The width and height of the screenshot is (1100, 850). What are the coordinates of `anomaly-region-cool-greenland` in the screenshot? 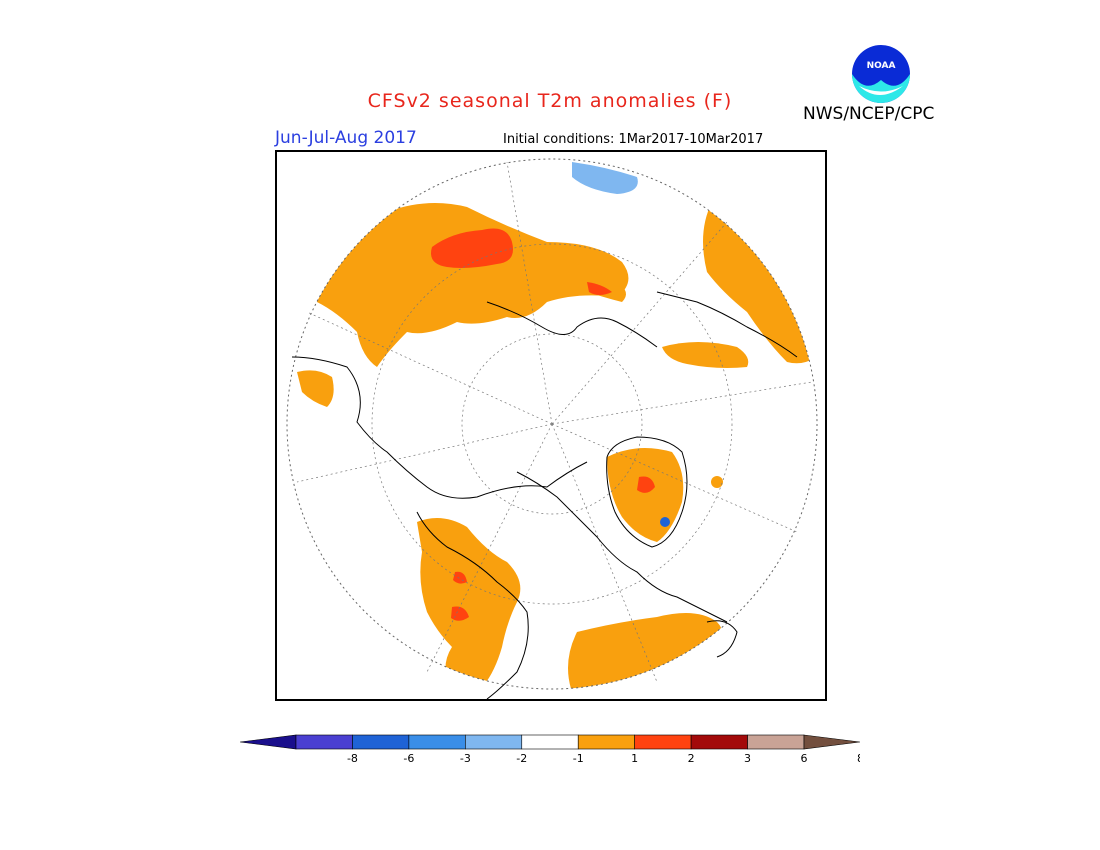 It's located at (665, 522).